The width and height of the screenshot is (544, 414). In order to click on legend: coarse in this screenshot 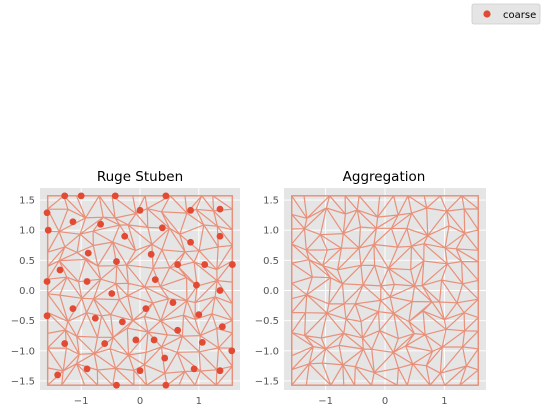, I will do `click(506, 14)`.